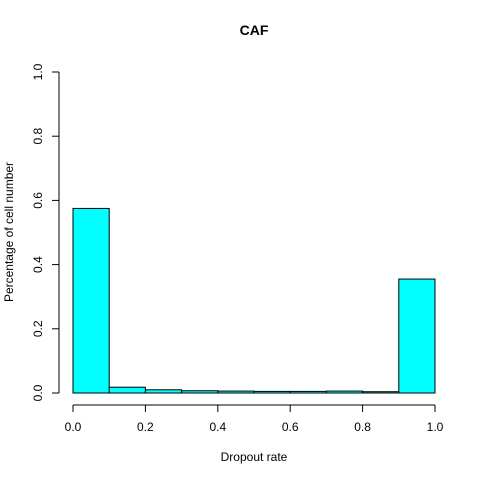  I want to click on x-axis-label: Dropout rate, so click(254, 457).